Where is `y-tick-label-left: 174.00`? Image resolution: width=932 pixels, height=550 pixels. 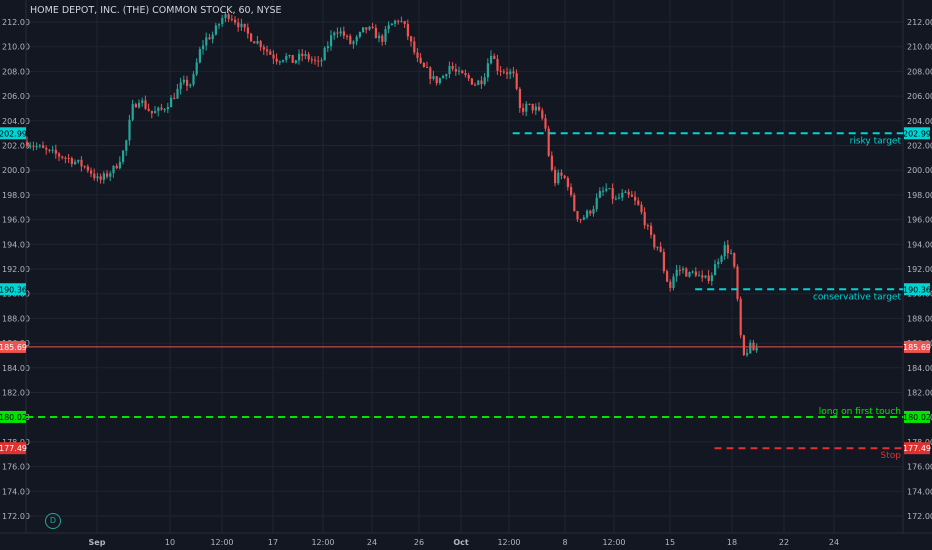 y-tick-label-left: 174.00 is located at coordinates (16, 491).